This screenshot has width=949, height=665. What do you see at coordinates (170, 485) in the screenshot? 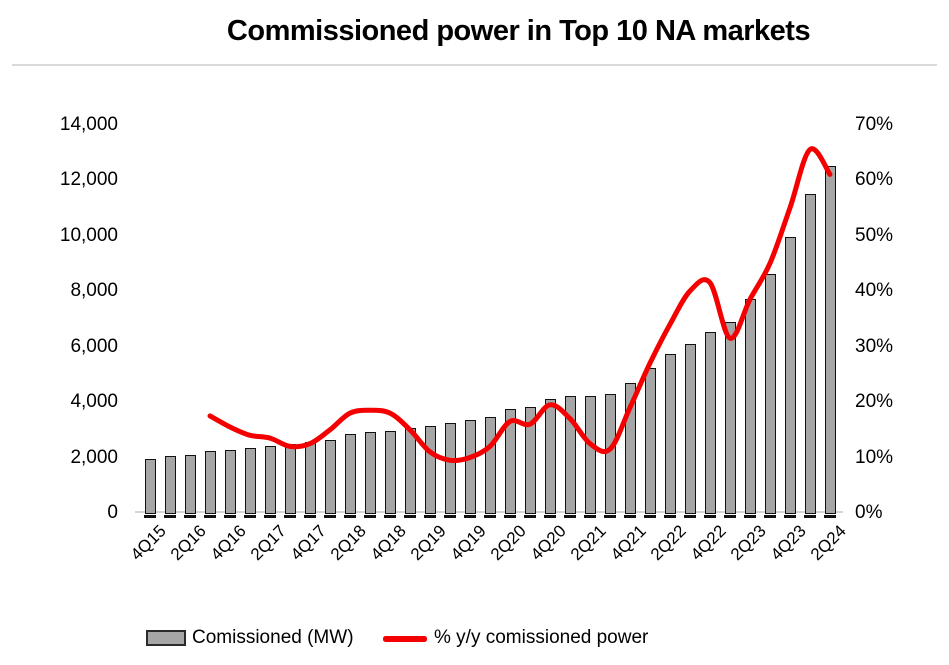
I see `bar-1Q16` at bounding box center [170, 485].